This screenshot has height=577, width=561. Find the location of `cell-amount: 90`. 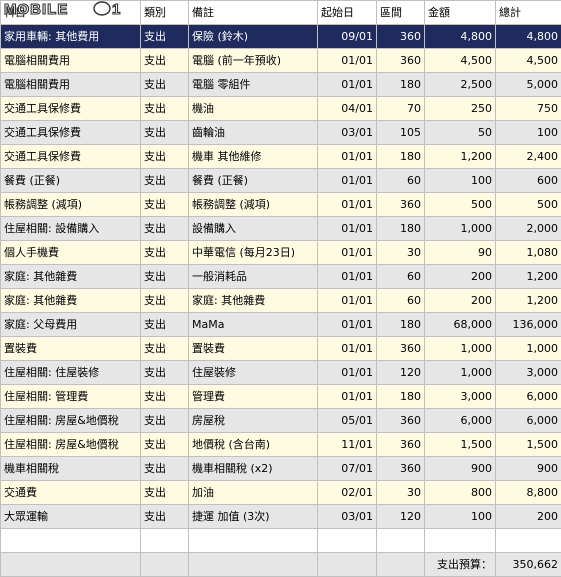

cell-amount: 90 is located at coordinates (460, 253).